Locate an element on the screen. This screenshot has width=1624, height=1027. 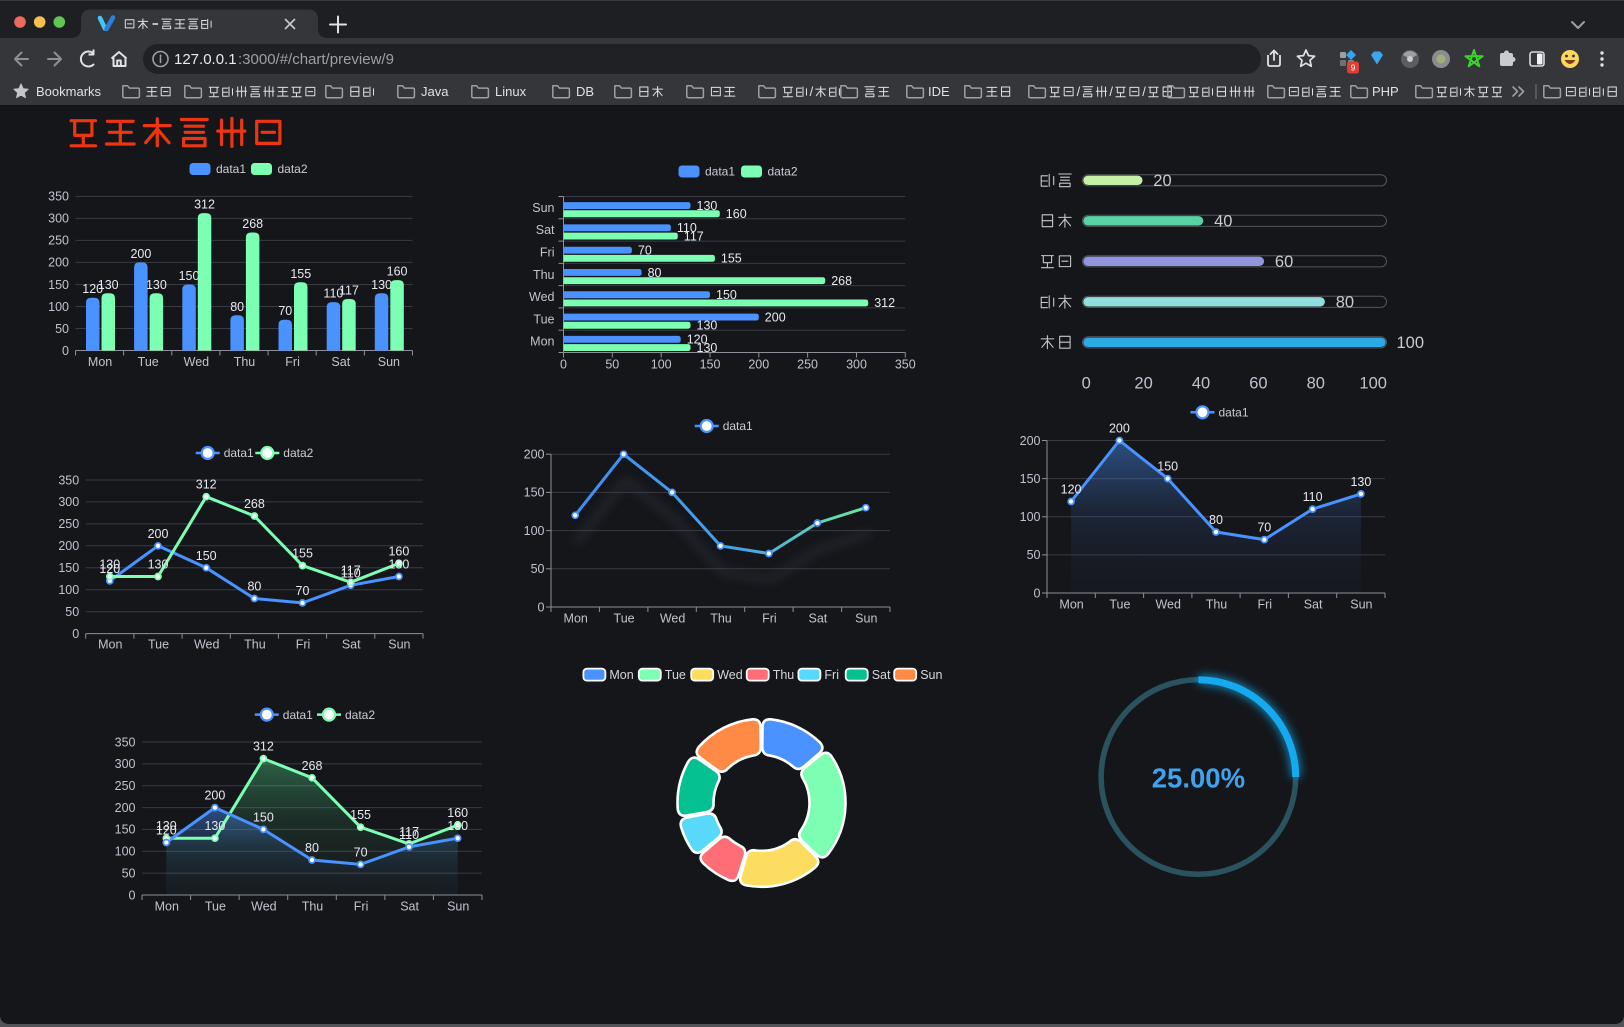
svg-text: PHP is located at coordinates (1385, 91).